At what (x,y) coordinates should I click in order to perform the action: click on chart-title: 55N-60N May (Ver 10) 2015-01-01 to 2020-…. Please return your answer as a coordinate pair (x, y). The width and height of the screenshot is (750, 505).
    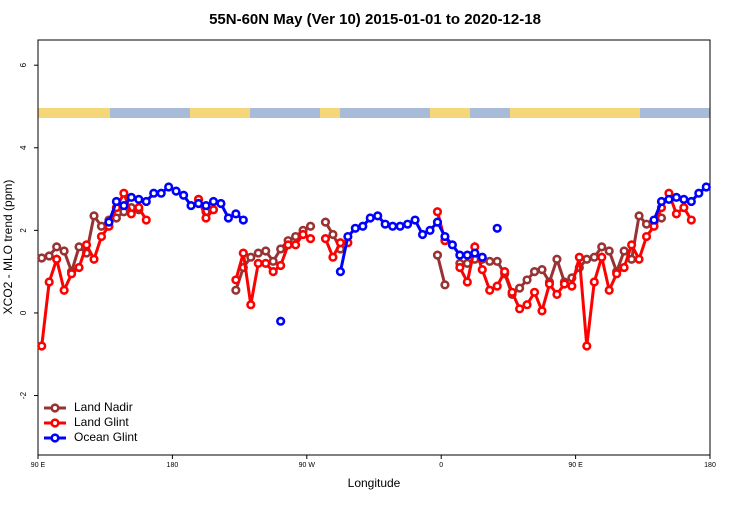
    Looking at the image, I should click on (375, 19).